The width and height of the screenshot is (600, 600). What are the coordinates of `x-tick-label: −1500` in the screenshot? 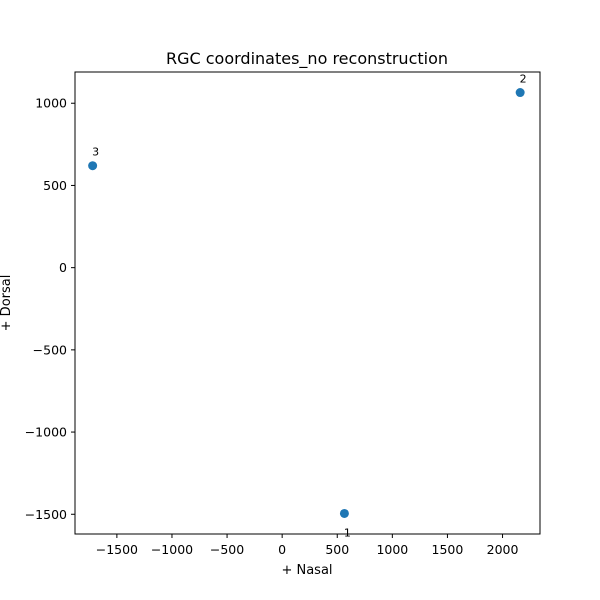 It's located at (117, 549).